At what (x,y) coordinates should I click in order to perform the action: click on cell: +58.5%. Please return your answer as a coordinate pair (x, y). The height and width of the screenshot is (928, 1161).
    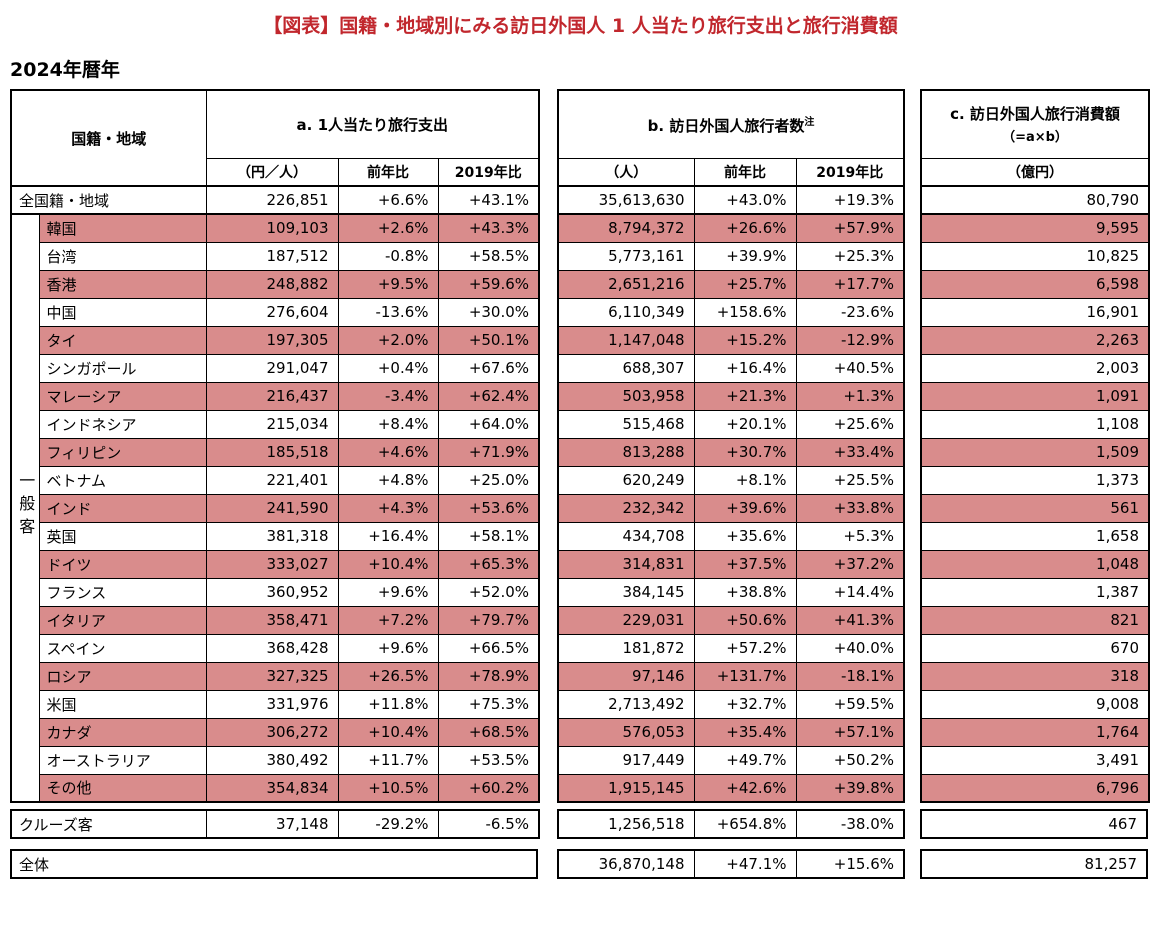
    Looking at the image, I should click on (488, 256).